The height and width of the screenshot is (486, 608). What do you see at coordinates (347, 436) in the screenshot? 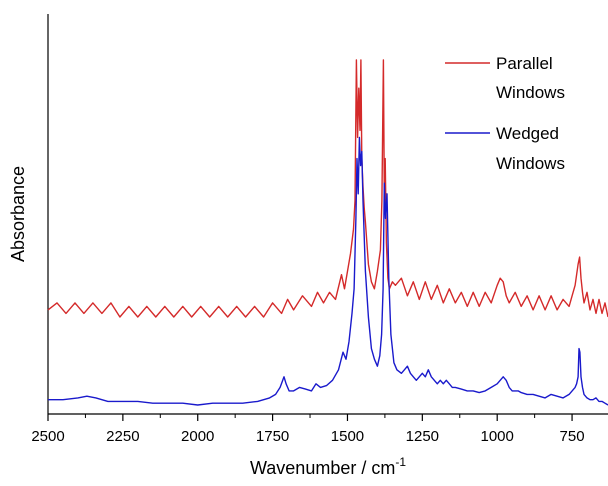
I see `x-tick-label-1500: 1500` at bounding box center [347, 436].